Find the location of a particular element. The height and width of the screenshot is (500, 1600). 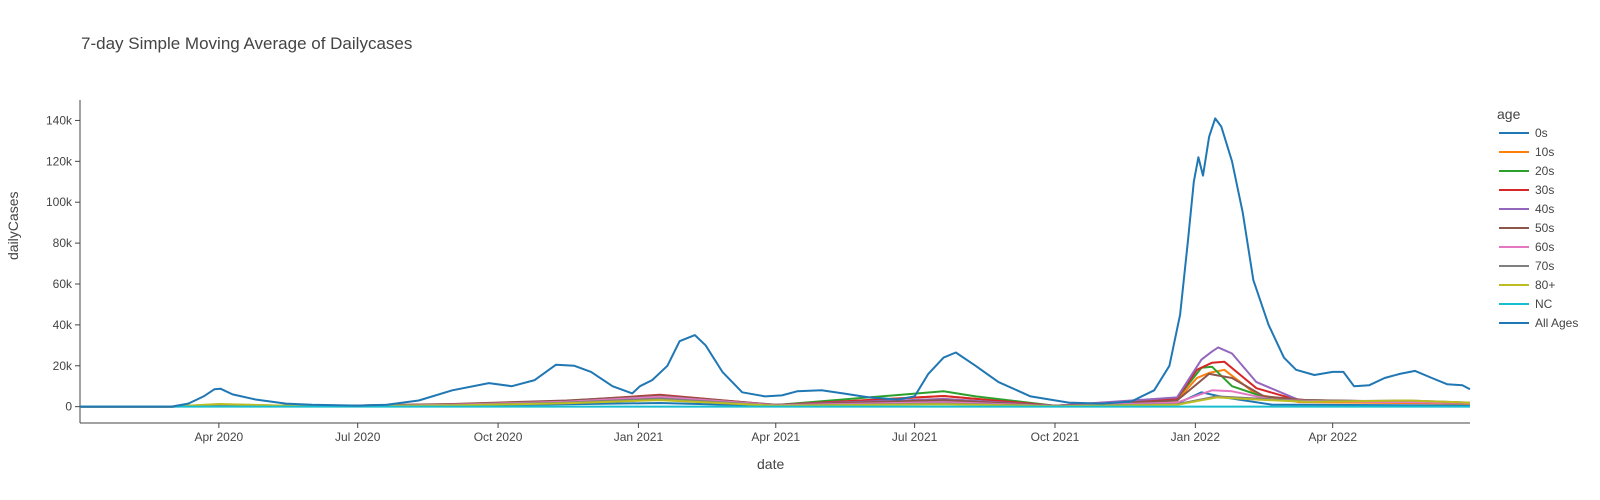

legend-item-nc: NC is located at coordinates (1538, 303).